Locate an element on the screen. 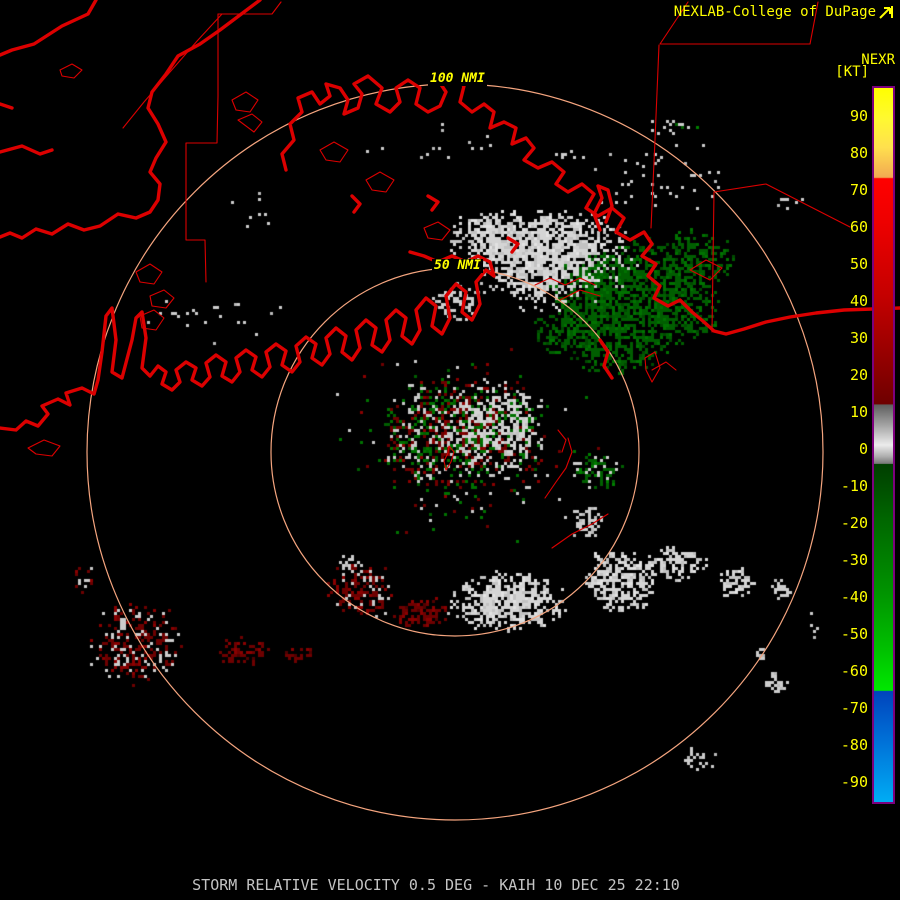 The width and height of the screenshot is (900, 900). colorbar-tick-30: 30 is located at coordinates (858, 338).